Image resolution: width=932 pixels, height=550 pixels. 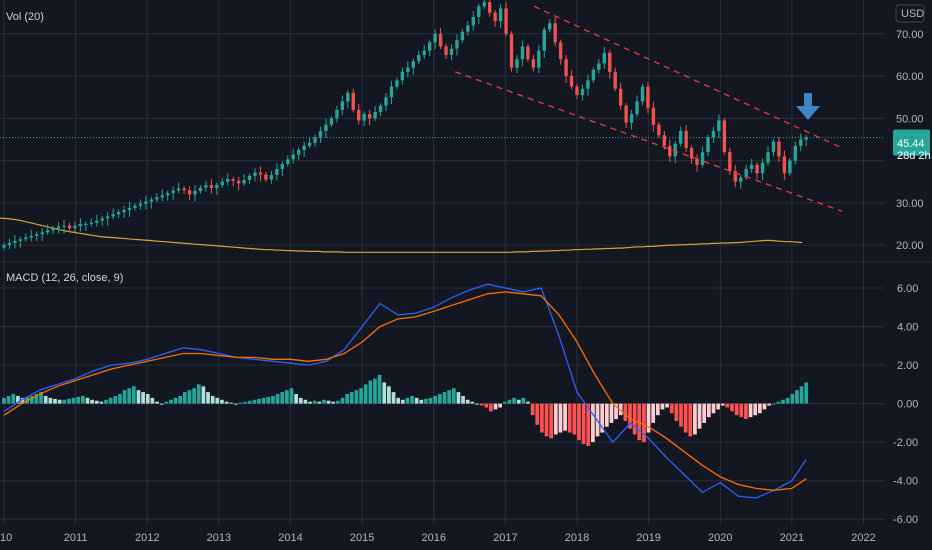 I want to click on time-tick-label: 2019, so click(x=648, y=538).